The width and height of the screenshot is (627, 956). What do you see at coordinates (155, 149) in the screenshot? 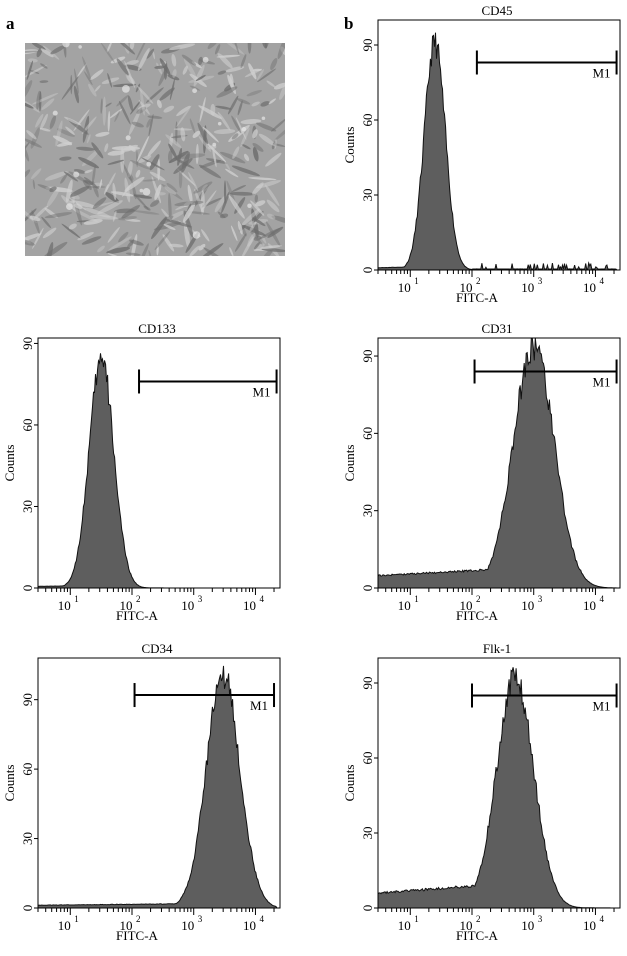
I see `cell-micrograph` at bounding box center [155, 149].